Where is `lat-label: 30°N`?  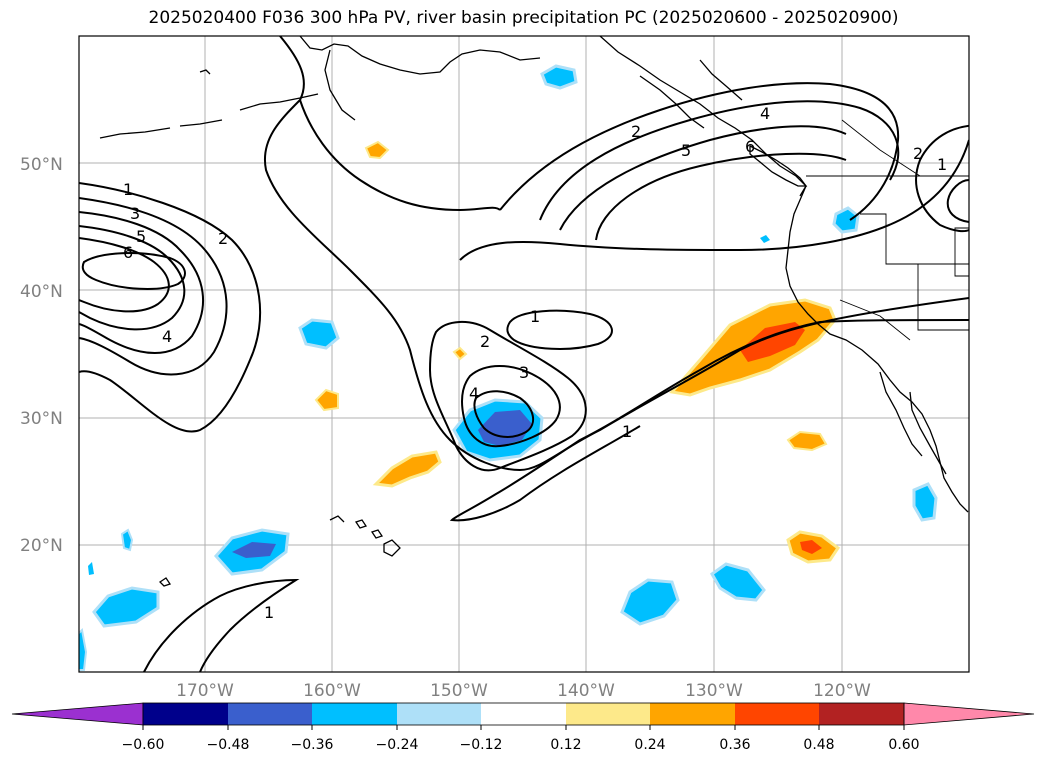
lat-label: 30°N is located at coordinates (41, 419).